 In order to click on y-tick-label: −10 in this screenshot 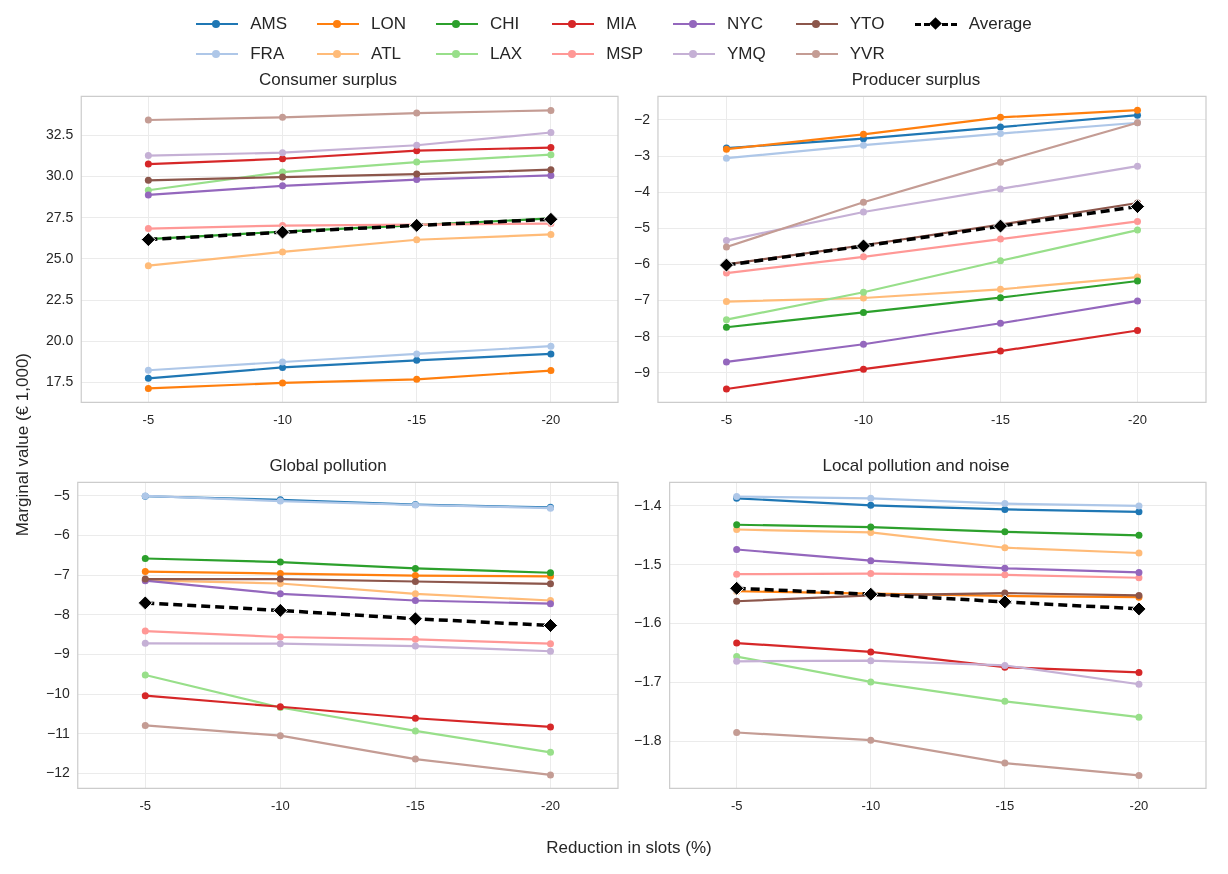, I will do `click(58, 692)`.